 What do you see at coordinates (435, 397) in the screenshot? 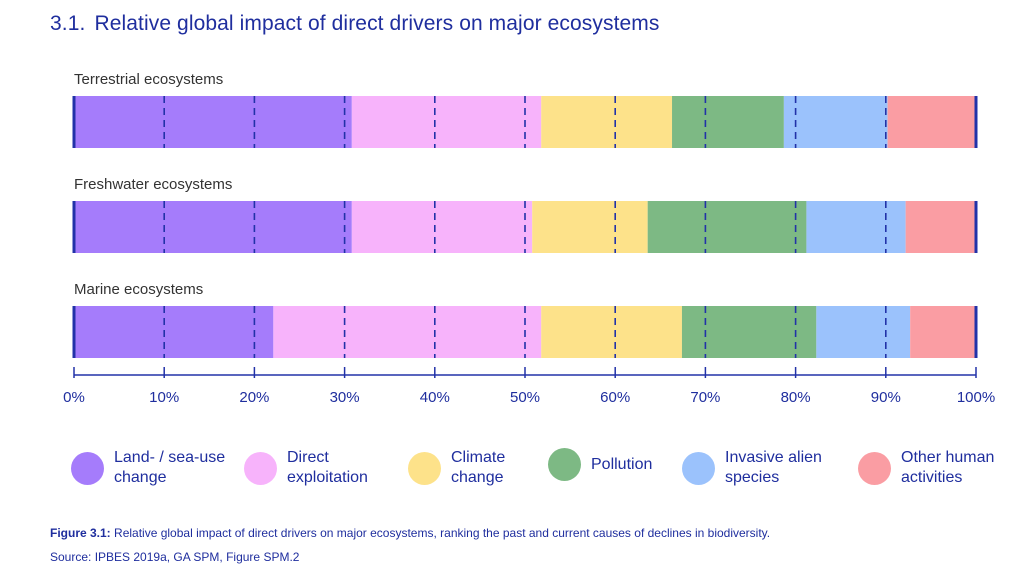
I see `x-tick-label: 40%` at bounding box center [435, 397].